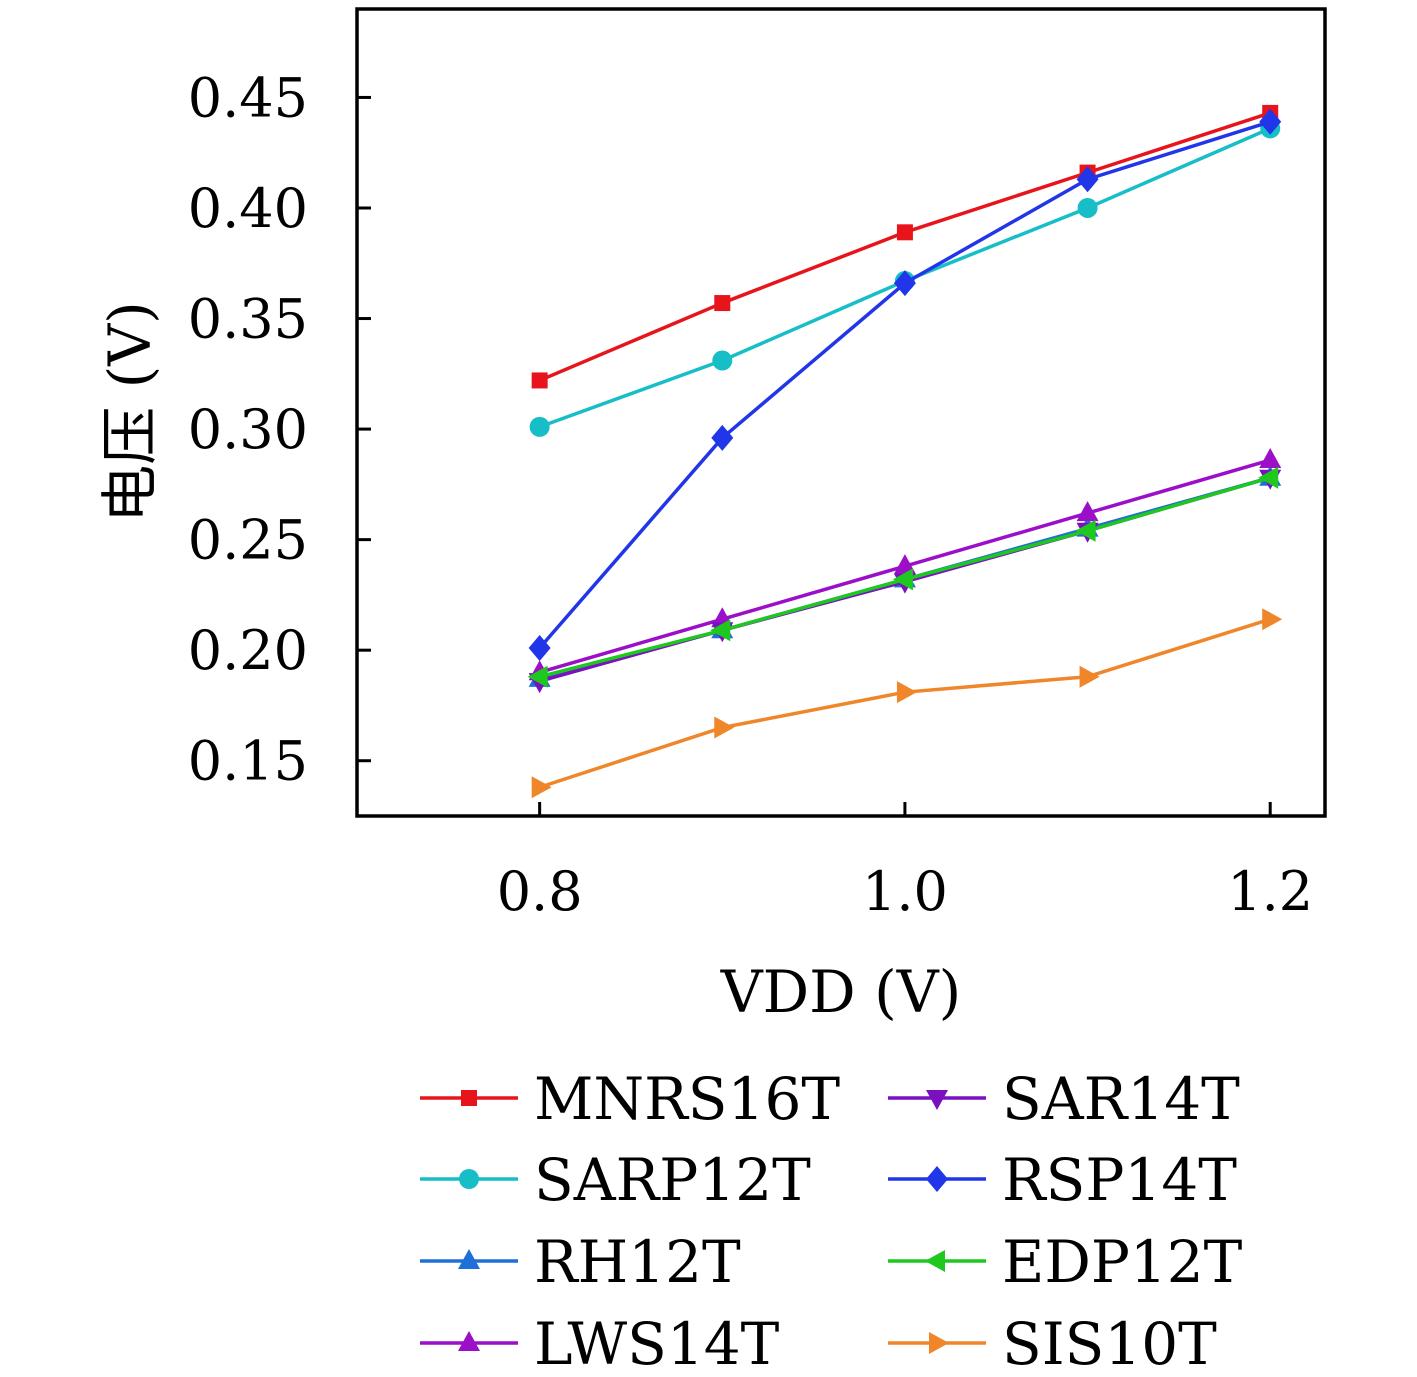 This screenshot has width=1417, height=1377. Describe the element at coordinates (1122, 1262) in the screenshot. I see `legend-label: EDP12T` at that location.